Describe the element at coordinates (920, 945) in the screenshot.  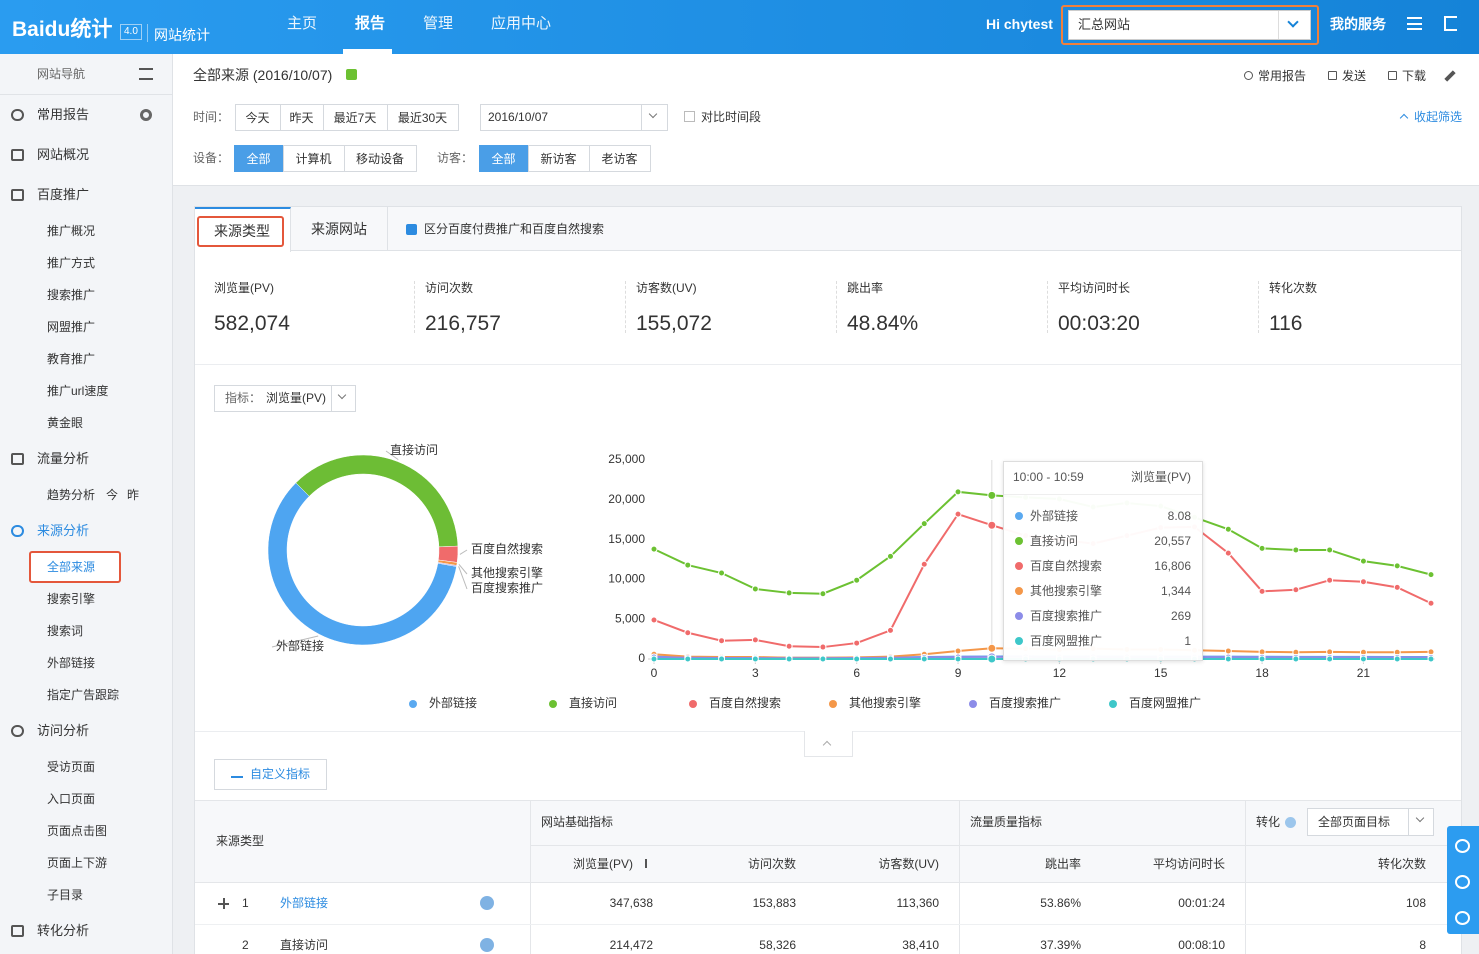
I see `table-cell: 38,410` at that location.